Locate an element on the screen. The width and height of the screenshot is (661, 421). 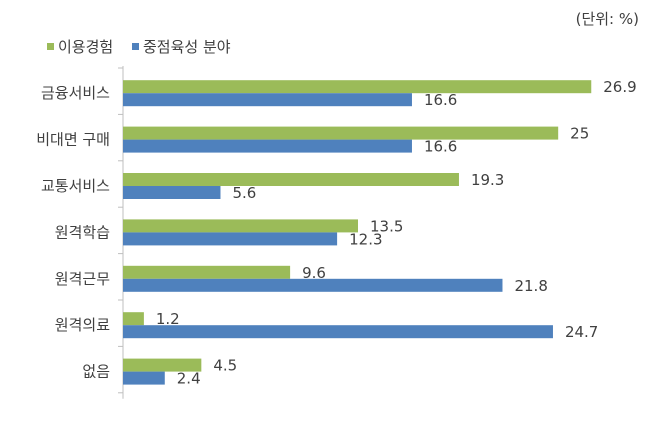
category-label: 교통서비스 is located at coordinates (75, 186).